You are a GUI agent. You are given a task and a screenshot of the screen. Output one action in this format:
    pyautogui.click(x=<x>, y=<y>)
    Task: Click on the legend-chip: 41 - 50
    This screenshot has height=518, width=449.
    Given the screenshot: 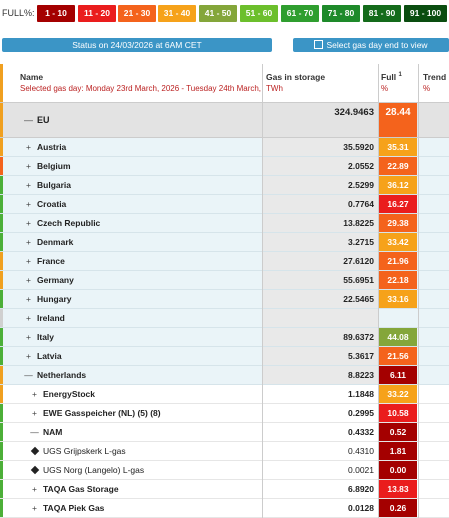 What is the action you would take?
    pyautogui.click(x=218, y=13)
    